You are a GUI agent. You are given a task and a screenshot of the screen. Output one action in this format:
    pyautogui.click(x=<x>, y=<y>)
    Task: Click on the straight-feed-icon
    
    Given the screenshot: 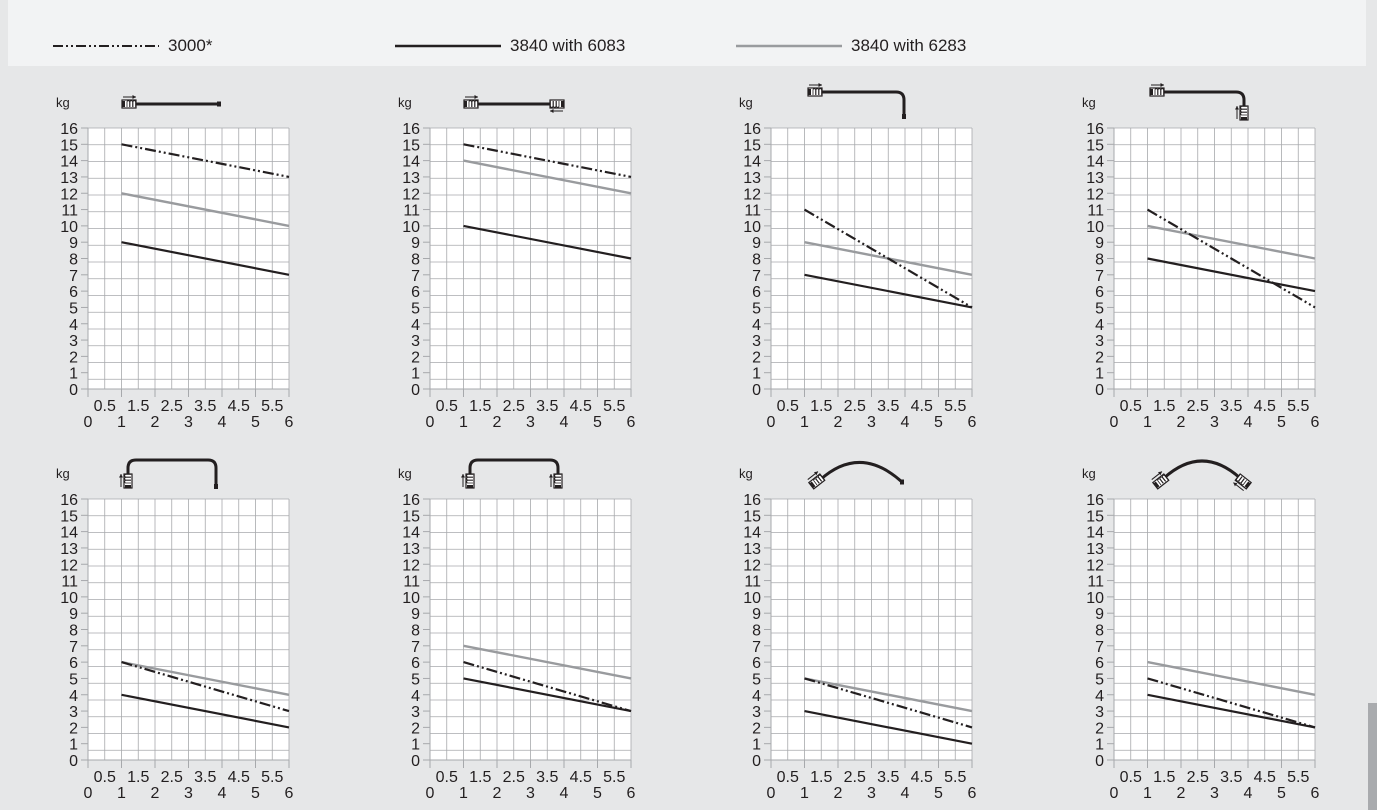 What is the action you would take?
    pyautogui.click(x=171, y=102)
    